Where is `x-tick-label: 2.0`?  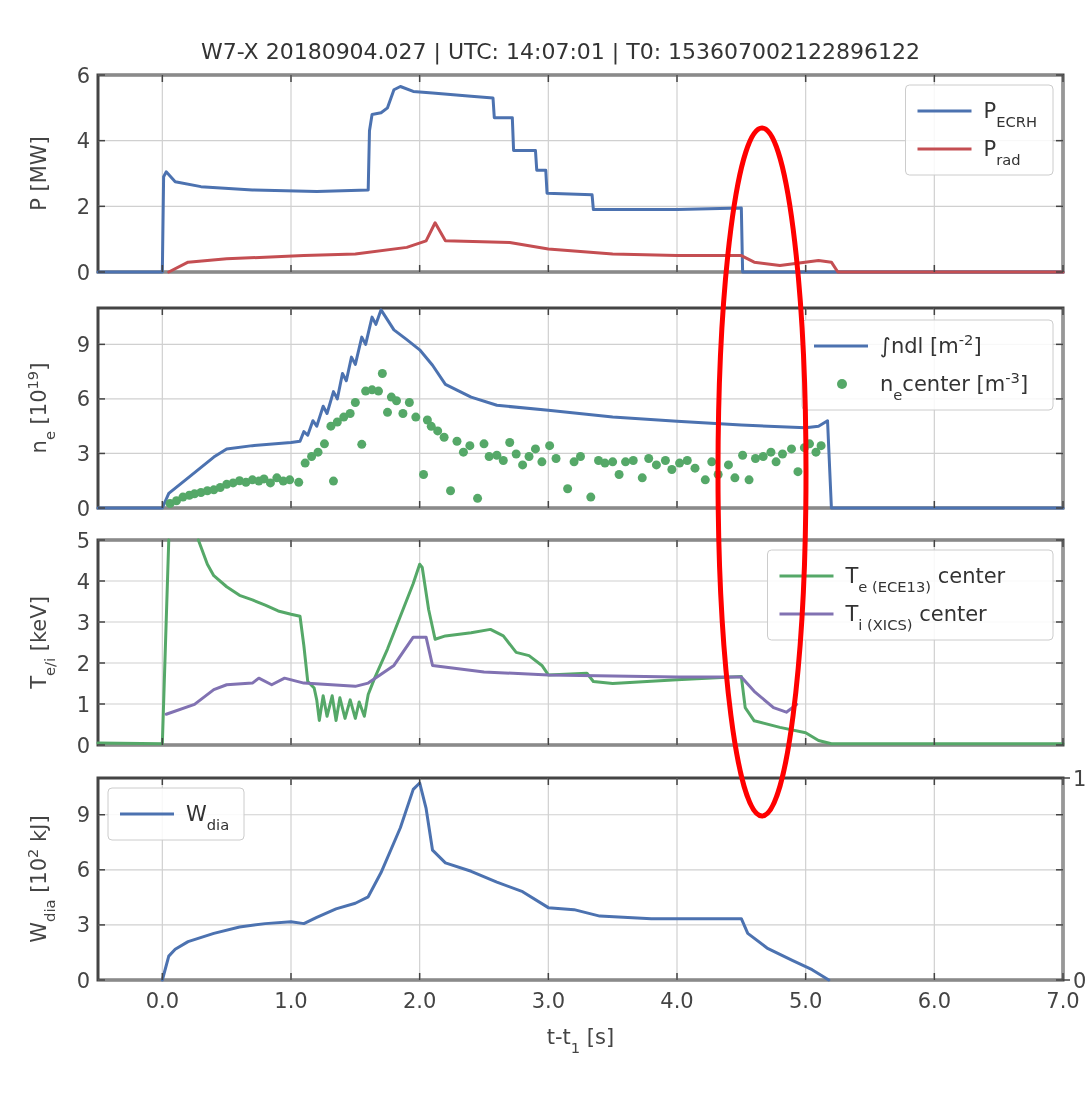 x-tick-label: 2.0 is located at coordinates (419, 1001).